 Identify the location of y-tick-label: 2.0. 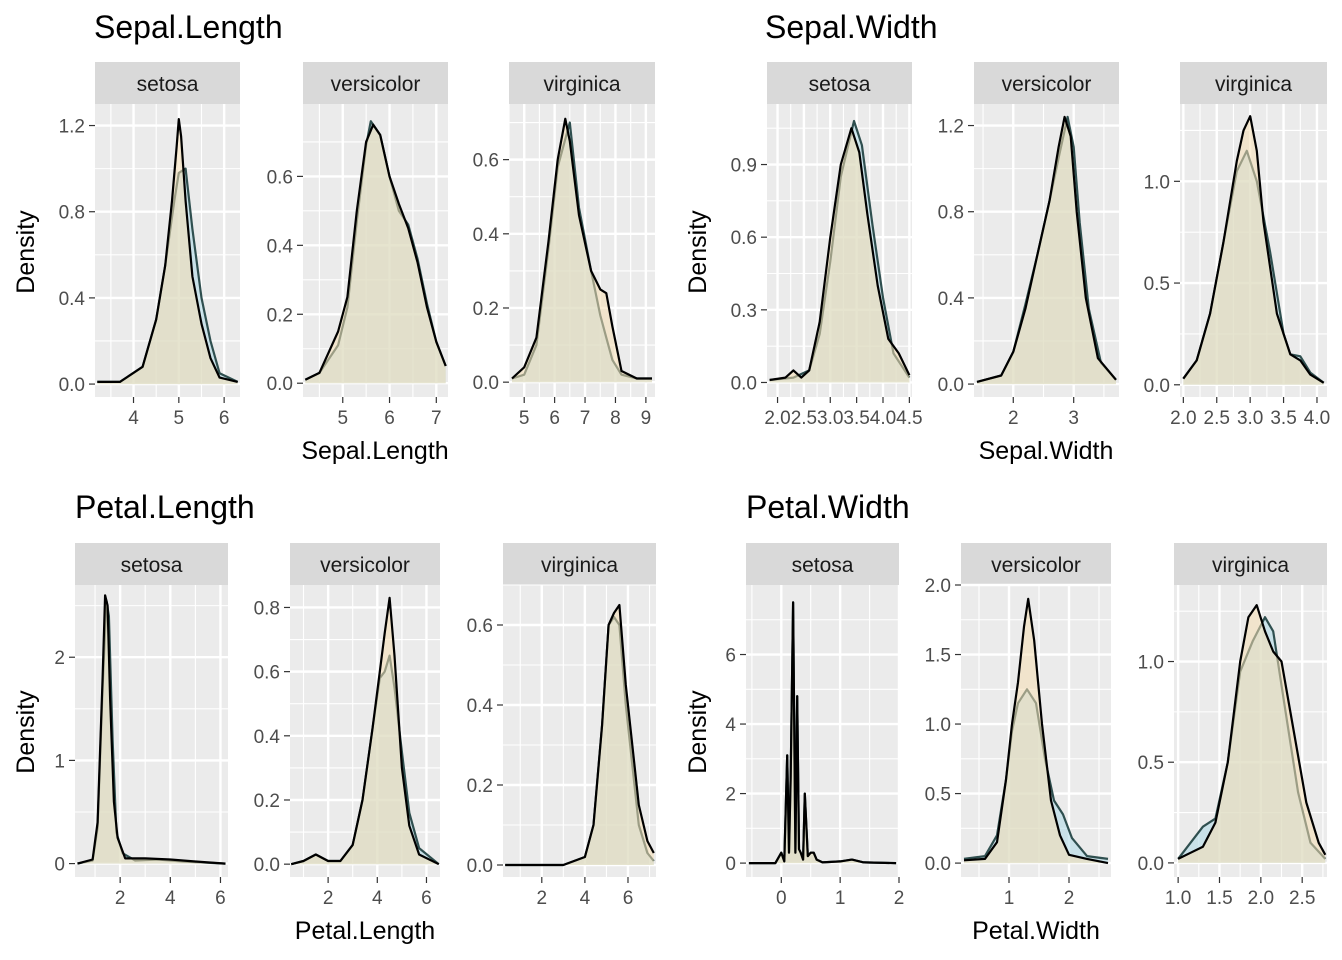
(938, 586).